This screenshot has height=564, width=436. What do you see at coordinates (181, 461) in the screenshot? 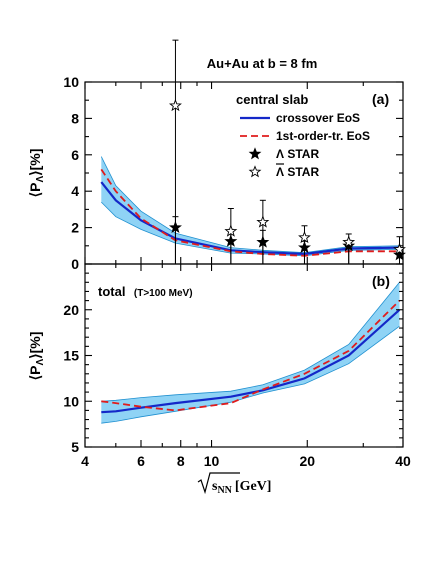
I see `x-tick-label: 8` at bounding box center [181, 461].